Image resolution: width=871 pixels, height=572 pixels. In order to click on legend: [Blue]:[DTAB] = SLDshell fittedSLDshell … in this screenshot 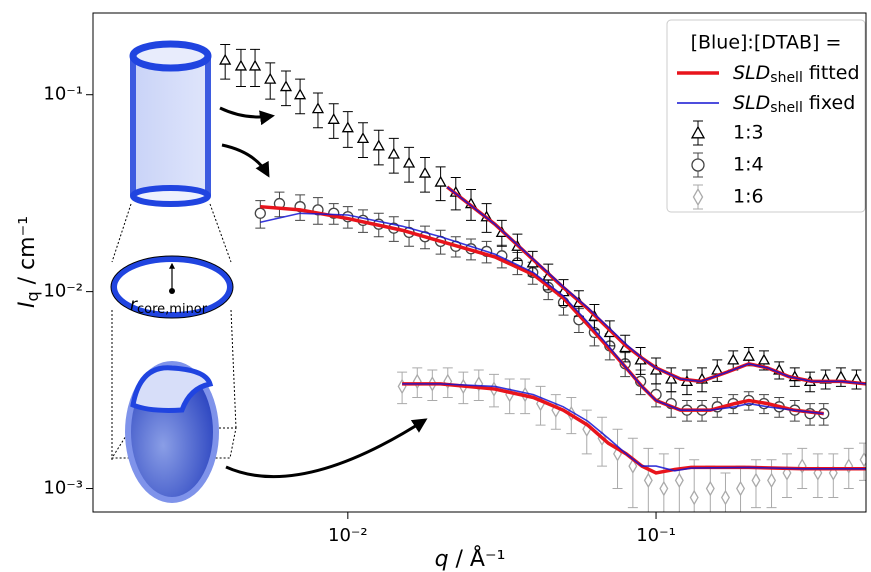, I will do `click(766, 116)`.